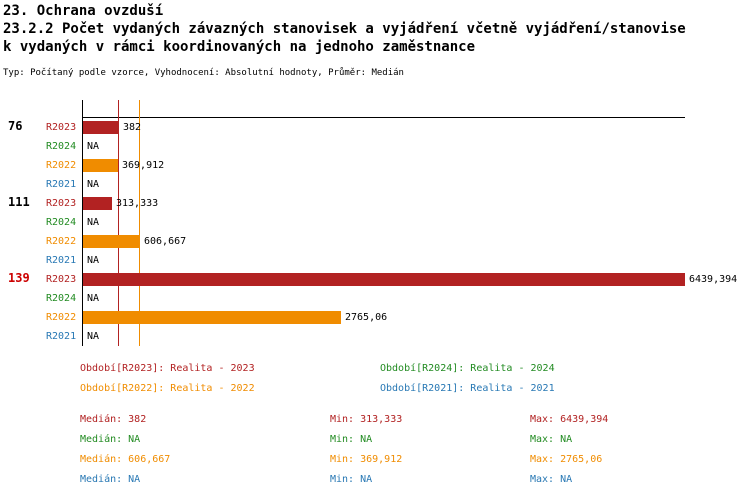  I want to click on stat-max-r2022: Max: 2765,06, so click(566, 459).